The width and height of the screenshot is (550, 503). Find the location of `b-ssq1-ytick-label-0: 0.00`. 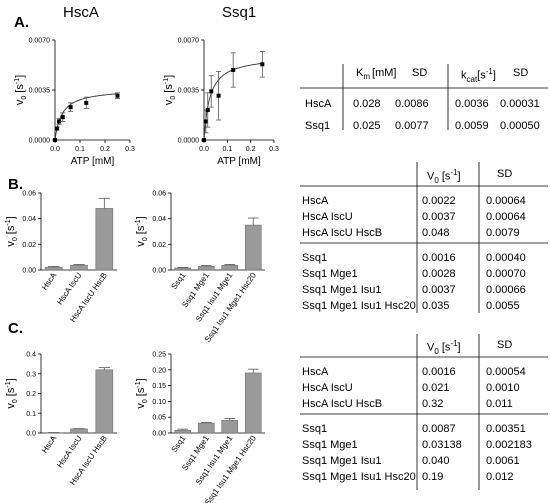

b-ssq1-ytick-label-0: 0.00 is located at coordinates (159, 271).